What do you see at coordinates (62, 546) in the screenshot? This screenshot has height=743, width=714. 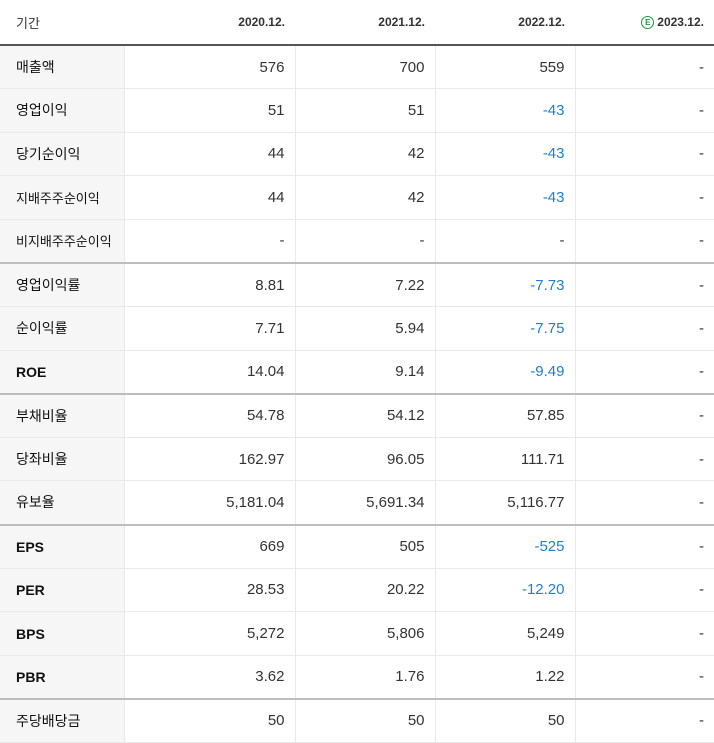 I see `row-label: EPS` at bounding box center [62, 546].